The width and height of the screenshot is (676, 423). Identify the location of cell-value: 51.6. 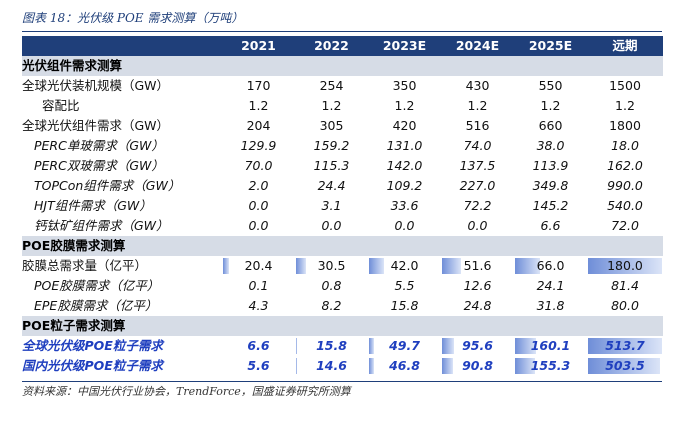
(477, 265).